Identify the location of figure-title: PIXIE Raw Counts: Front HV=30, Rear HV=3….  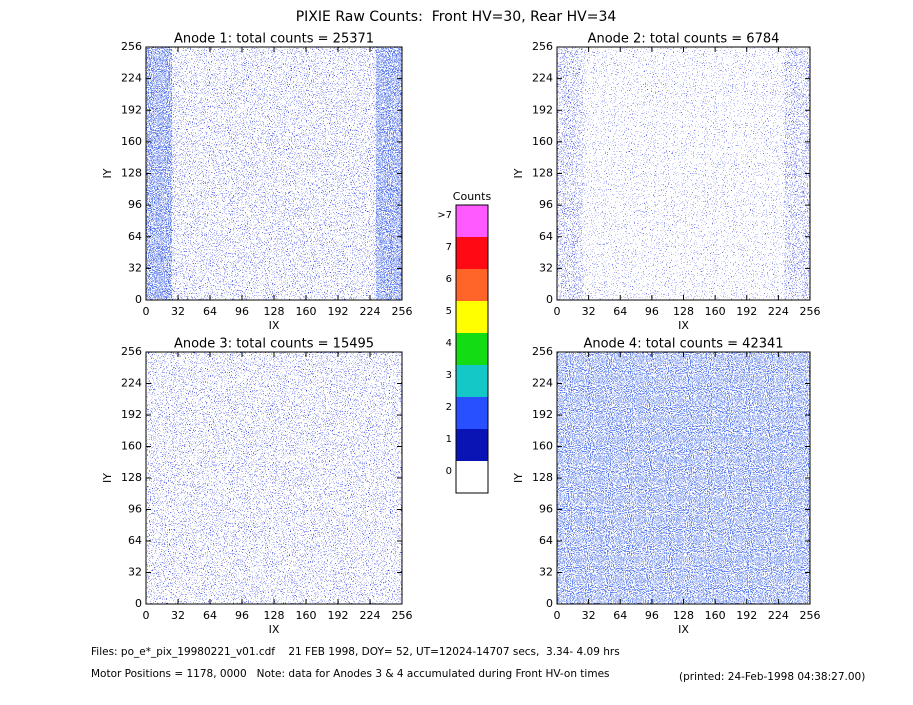
(456, 17).